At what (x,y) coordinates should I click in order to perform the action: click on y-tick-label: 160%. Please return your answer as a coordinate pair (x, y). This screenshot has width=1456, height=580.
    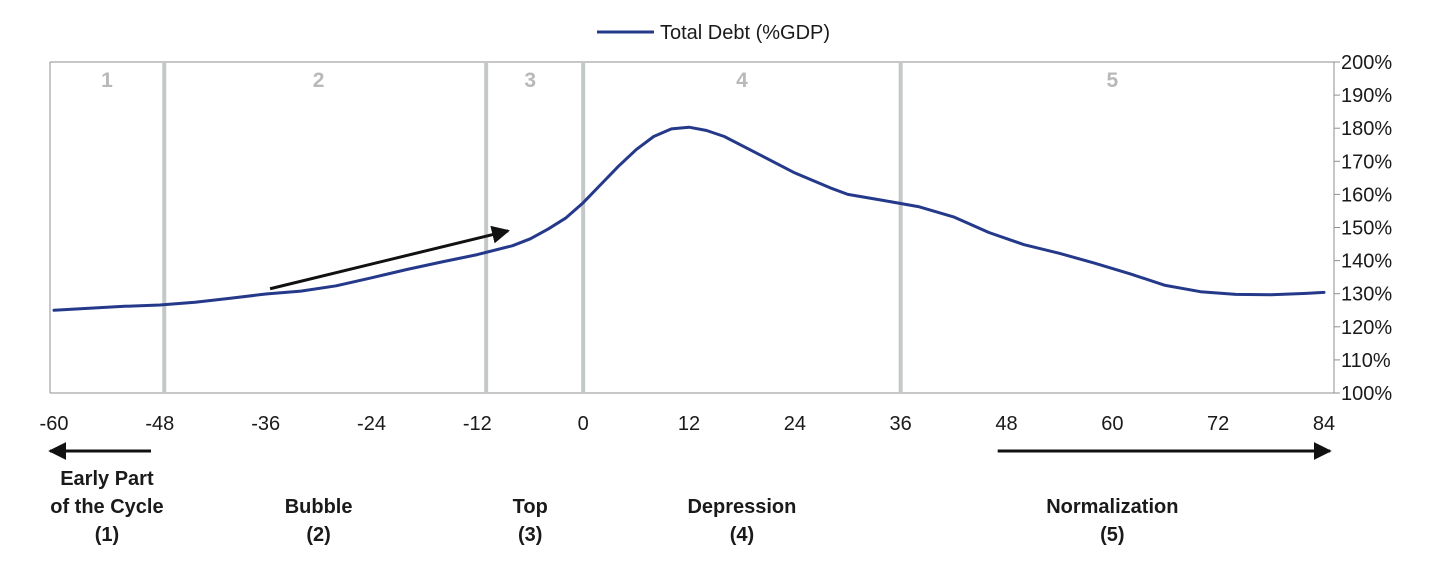
    Looking at the image, I should click on (1366, 195).